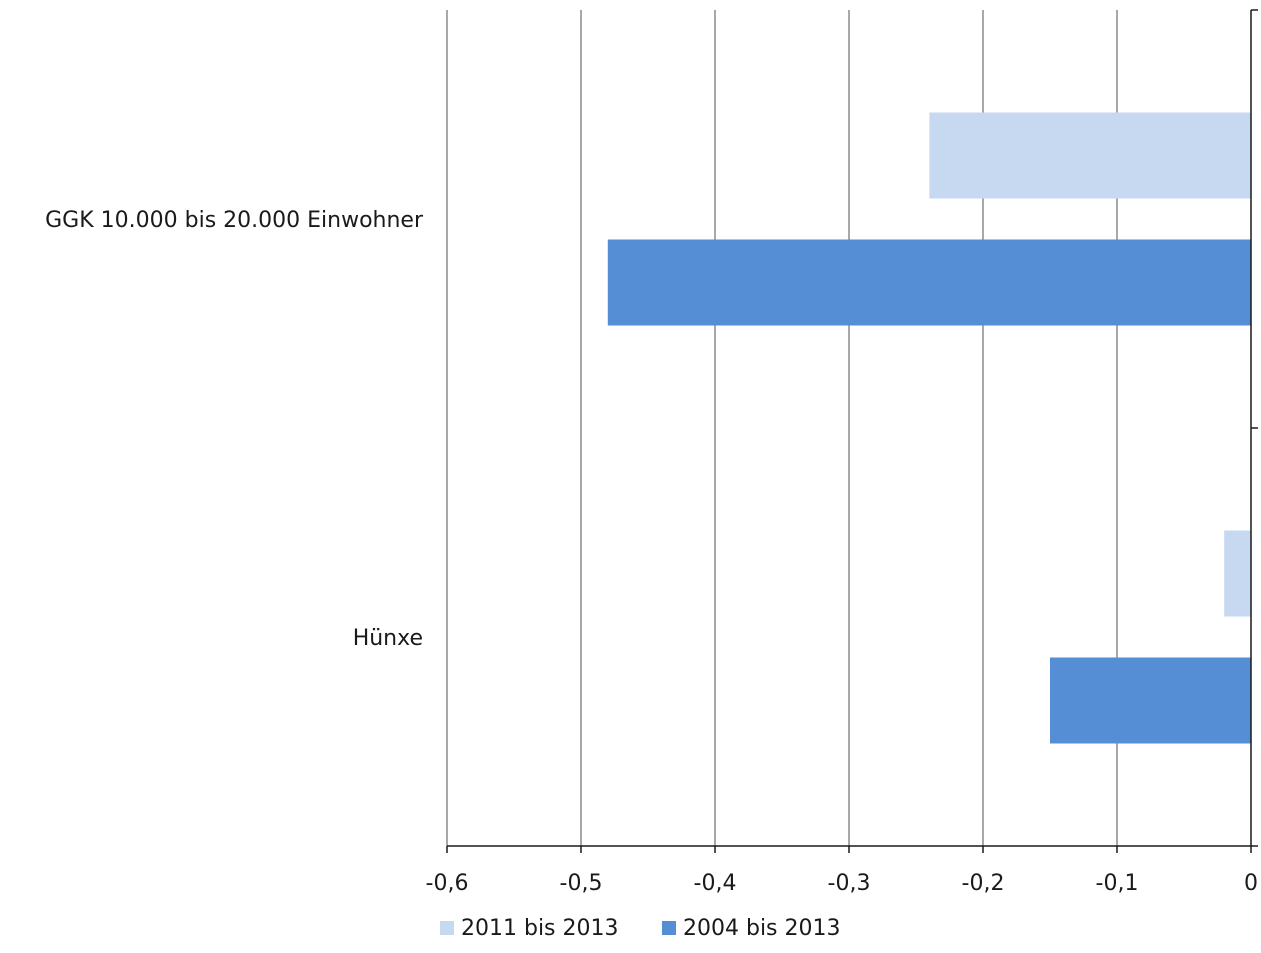  I want to click on category-labels: GGK 10.000 bis 20.000 Einwohner Hünxe, so click(234, 429).